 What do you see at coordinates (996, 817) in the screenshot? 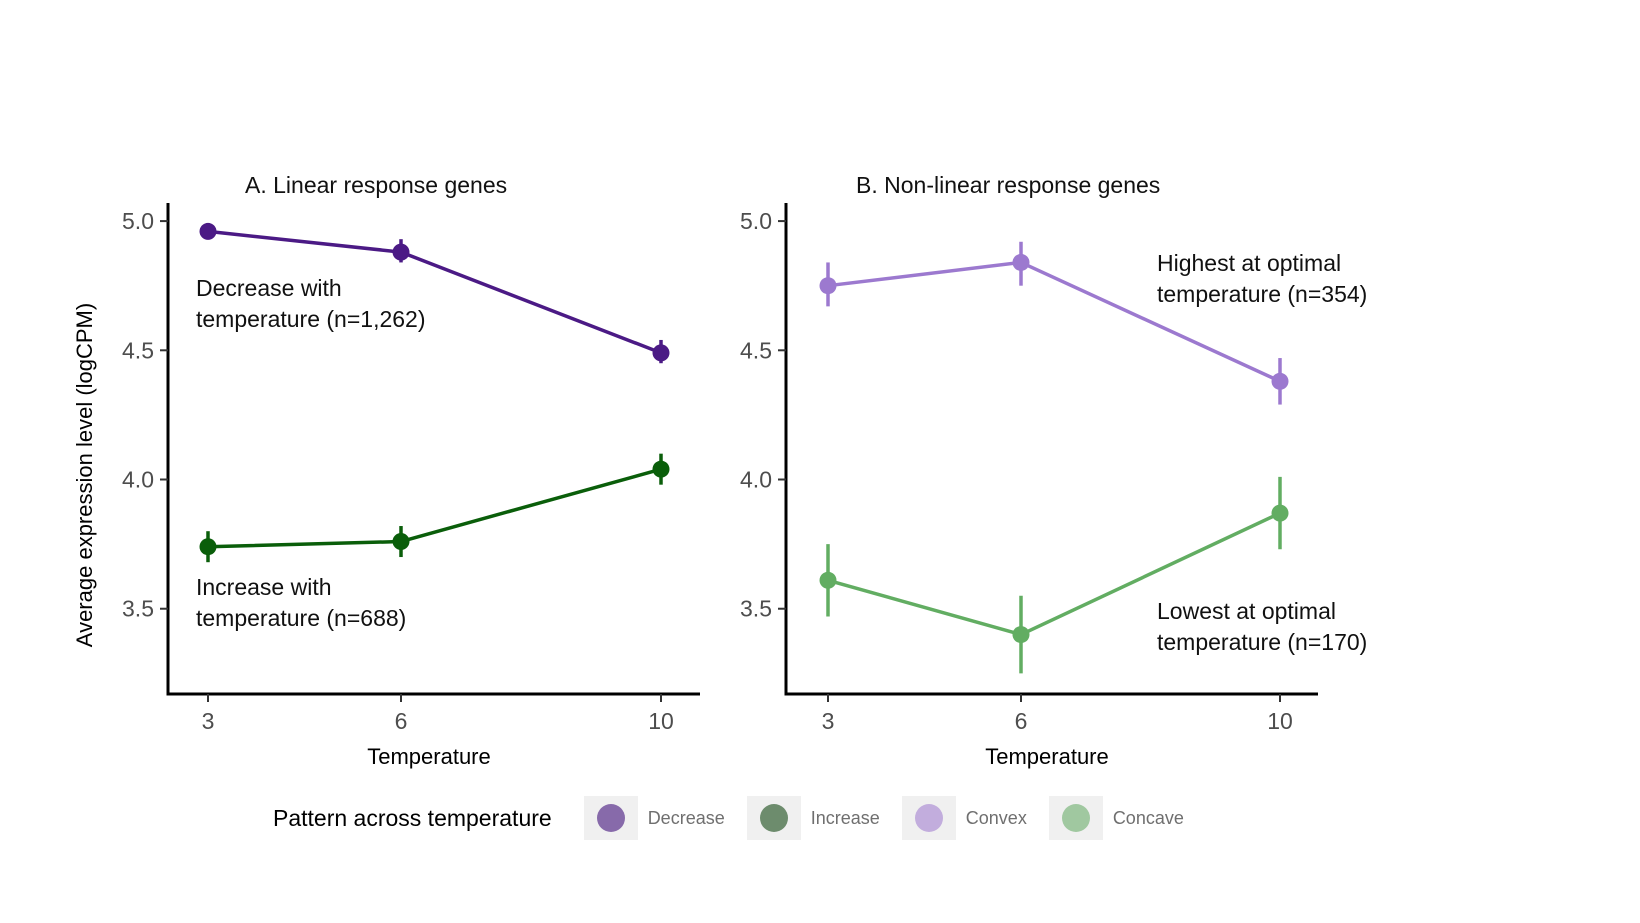
I see `legend-label: Convex` at bounding box center [996, 817].